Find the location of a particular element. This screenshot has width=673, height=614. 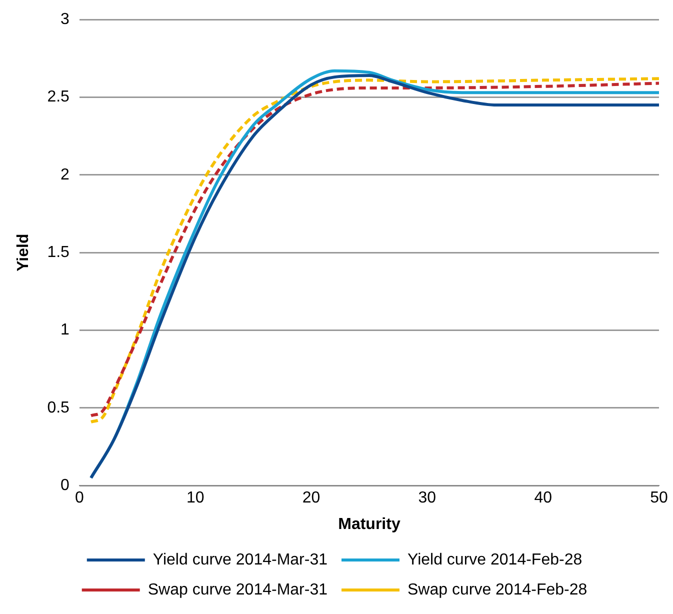

legend-label: Yield curve 2014-Mar-31 is located at coordinates (240, 559).